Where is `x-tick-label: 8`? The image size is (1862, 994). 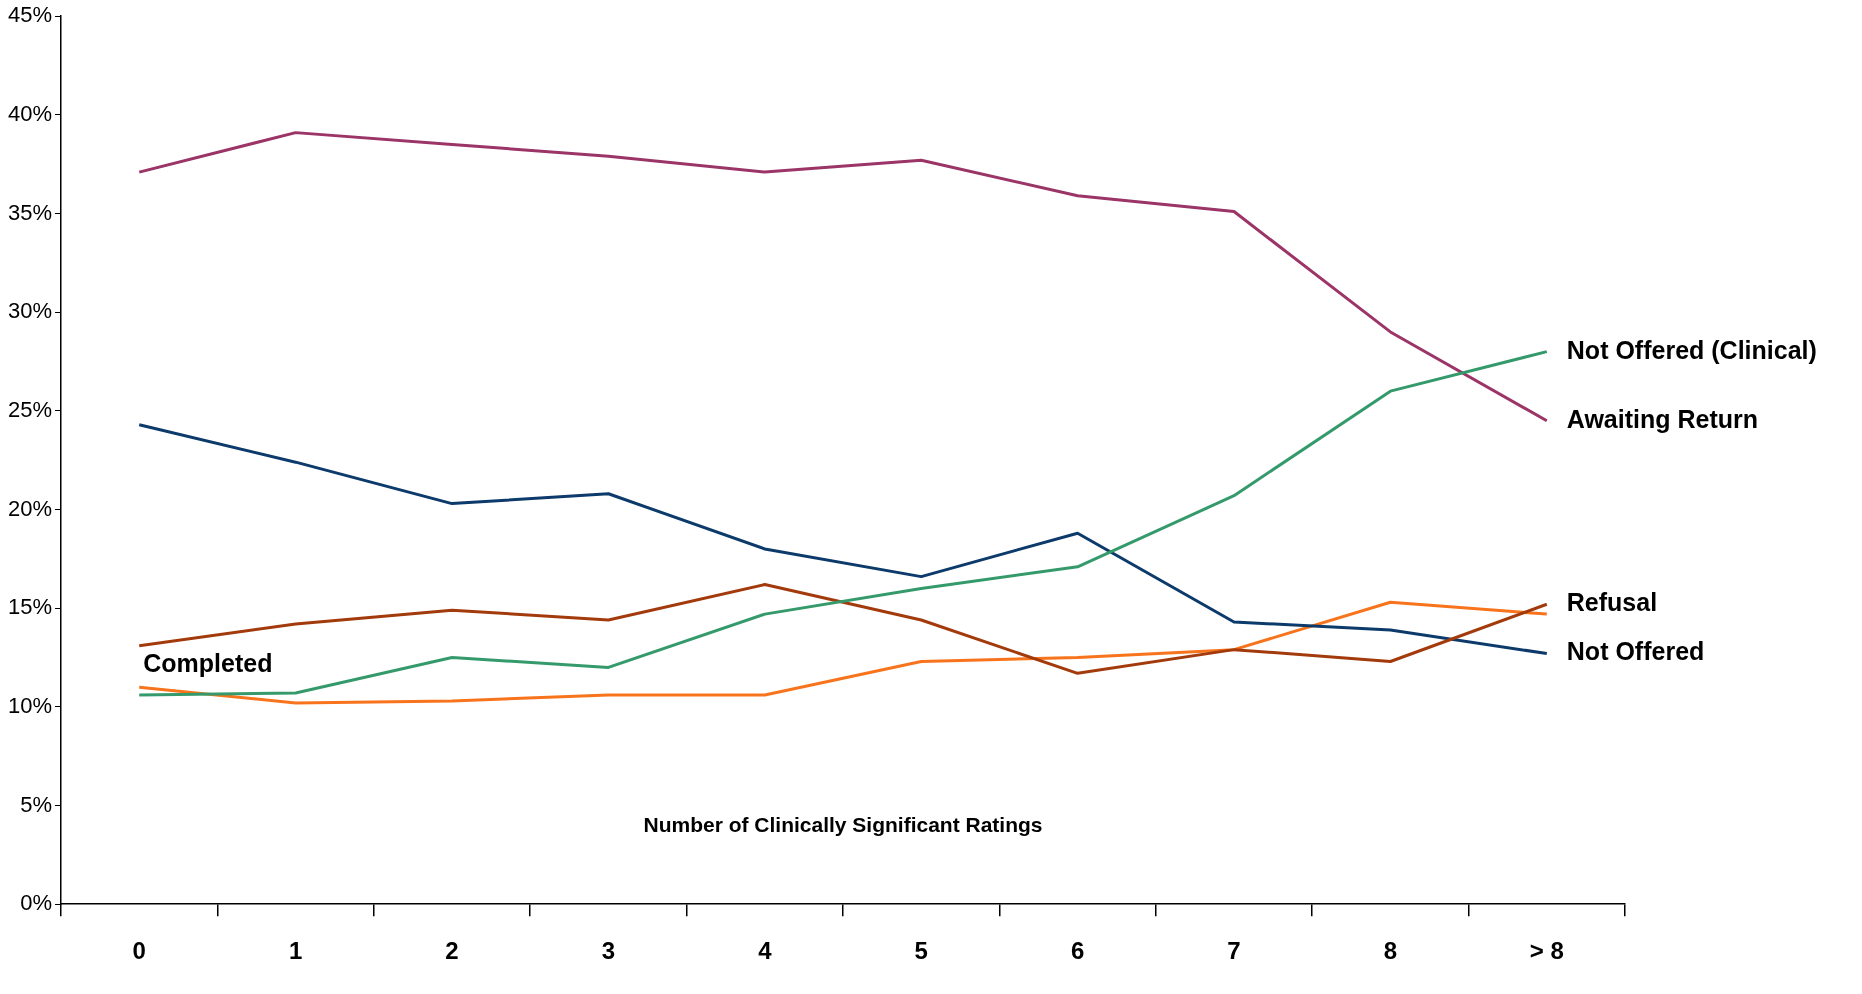 x-tick-label: 8 is located at coordinates (1390, 951).